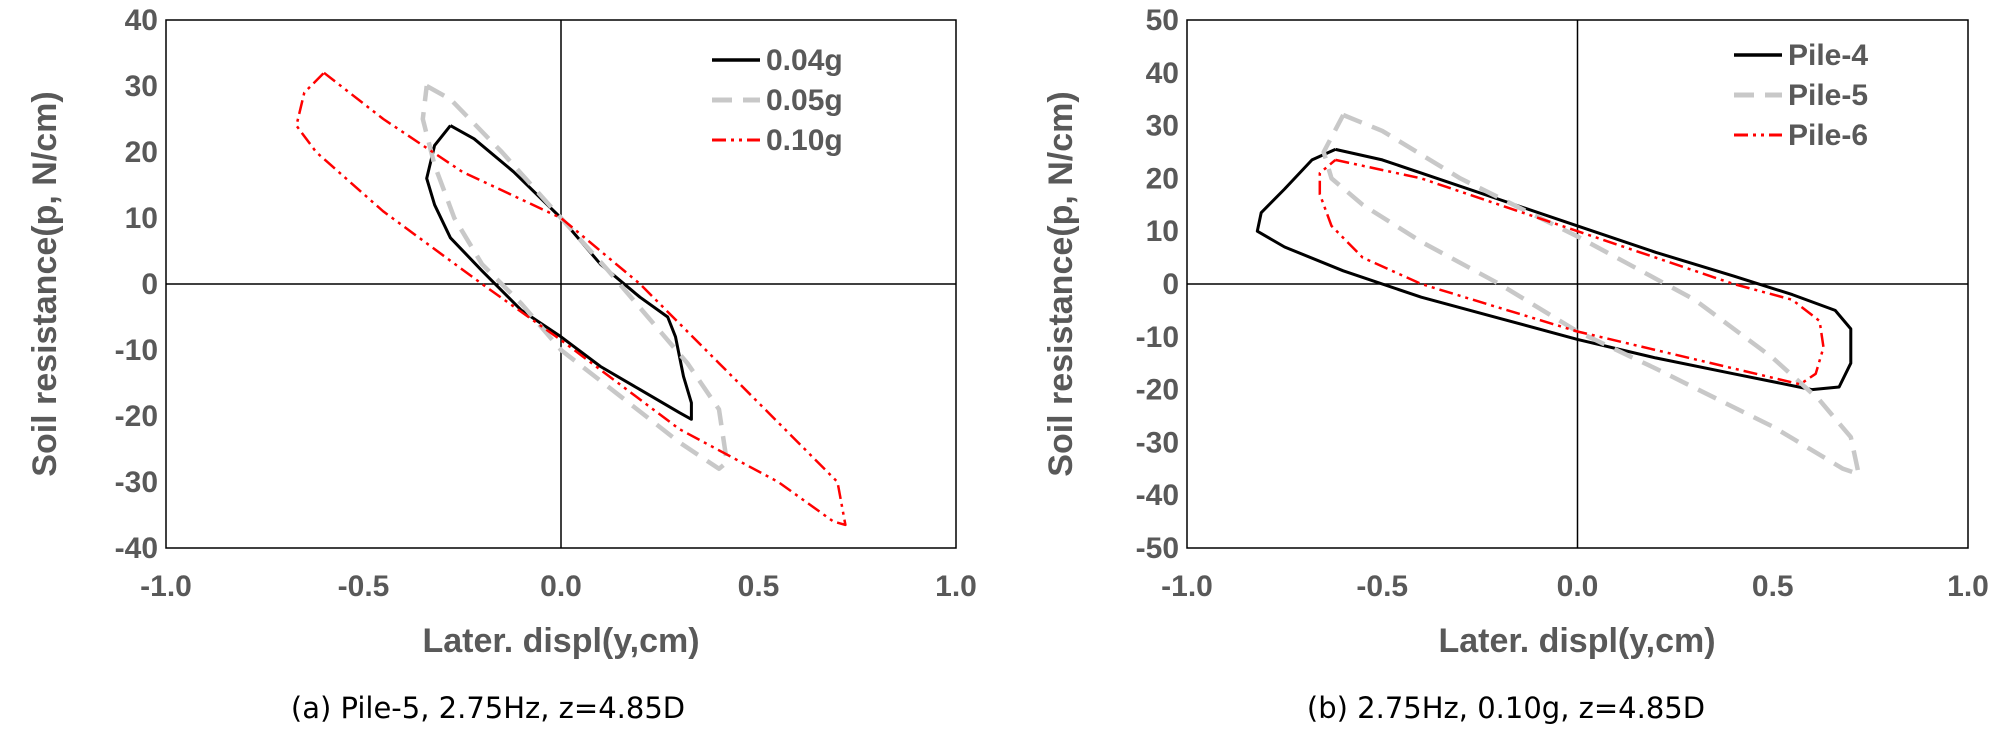 Image resolution: width=2008 pixels, height=730 pixels. What do you see at coordinates (575, 278) in the screenshot?
I see `series-line-0-05g` at bounding box center [575, 278].